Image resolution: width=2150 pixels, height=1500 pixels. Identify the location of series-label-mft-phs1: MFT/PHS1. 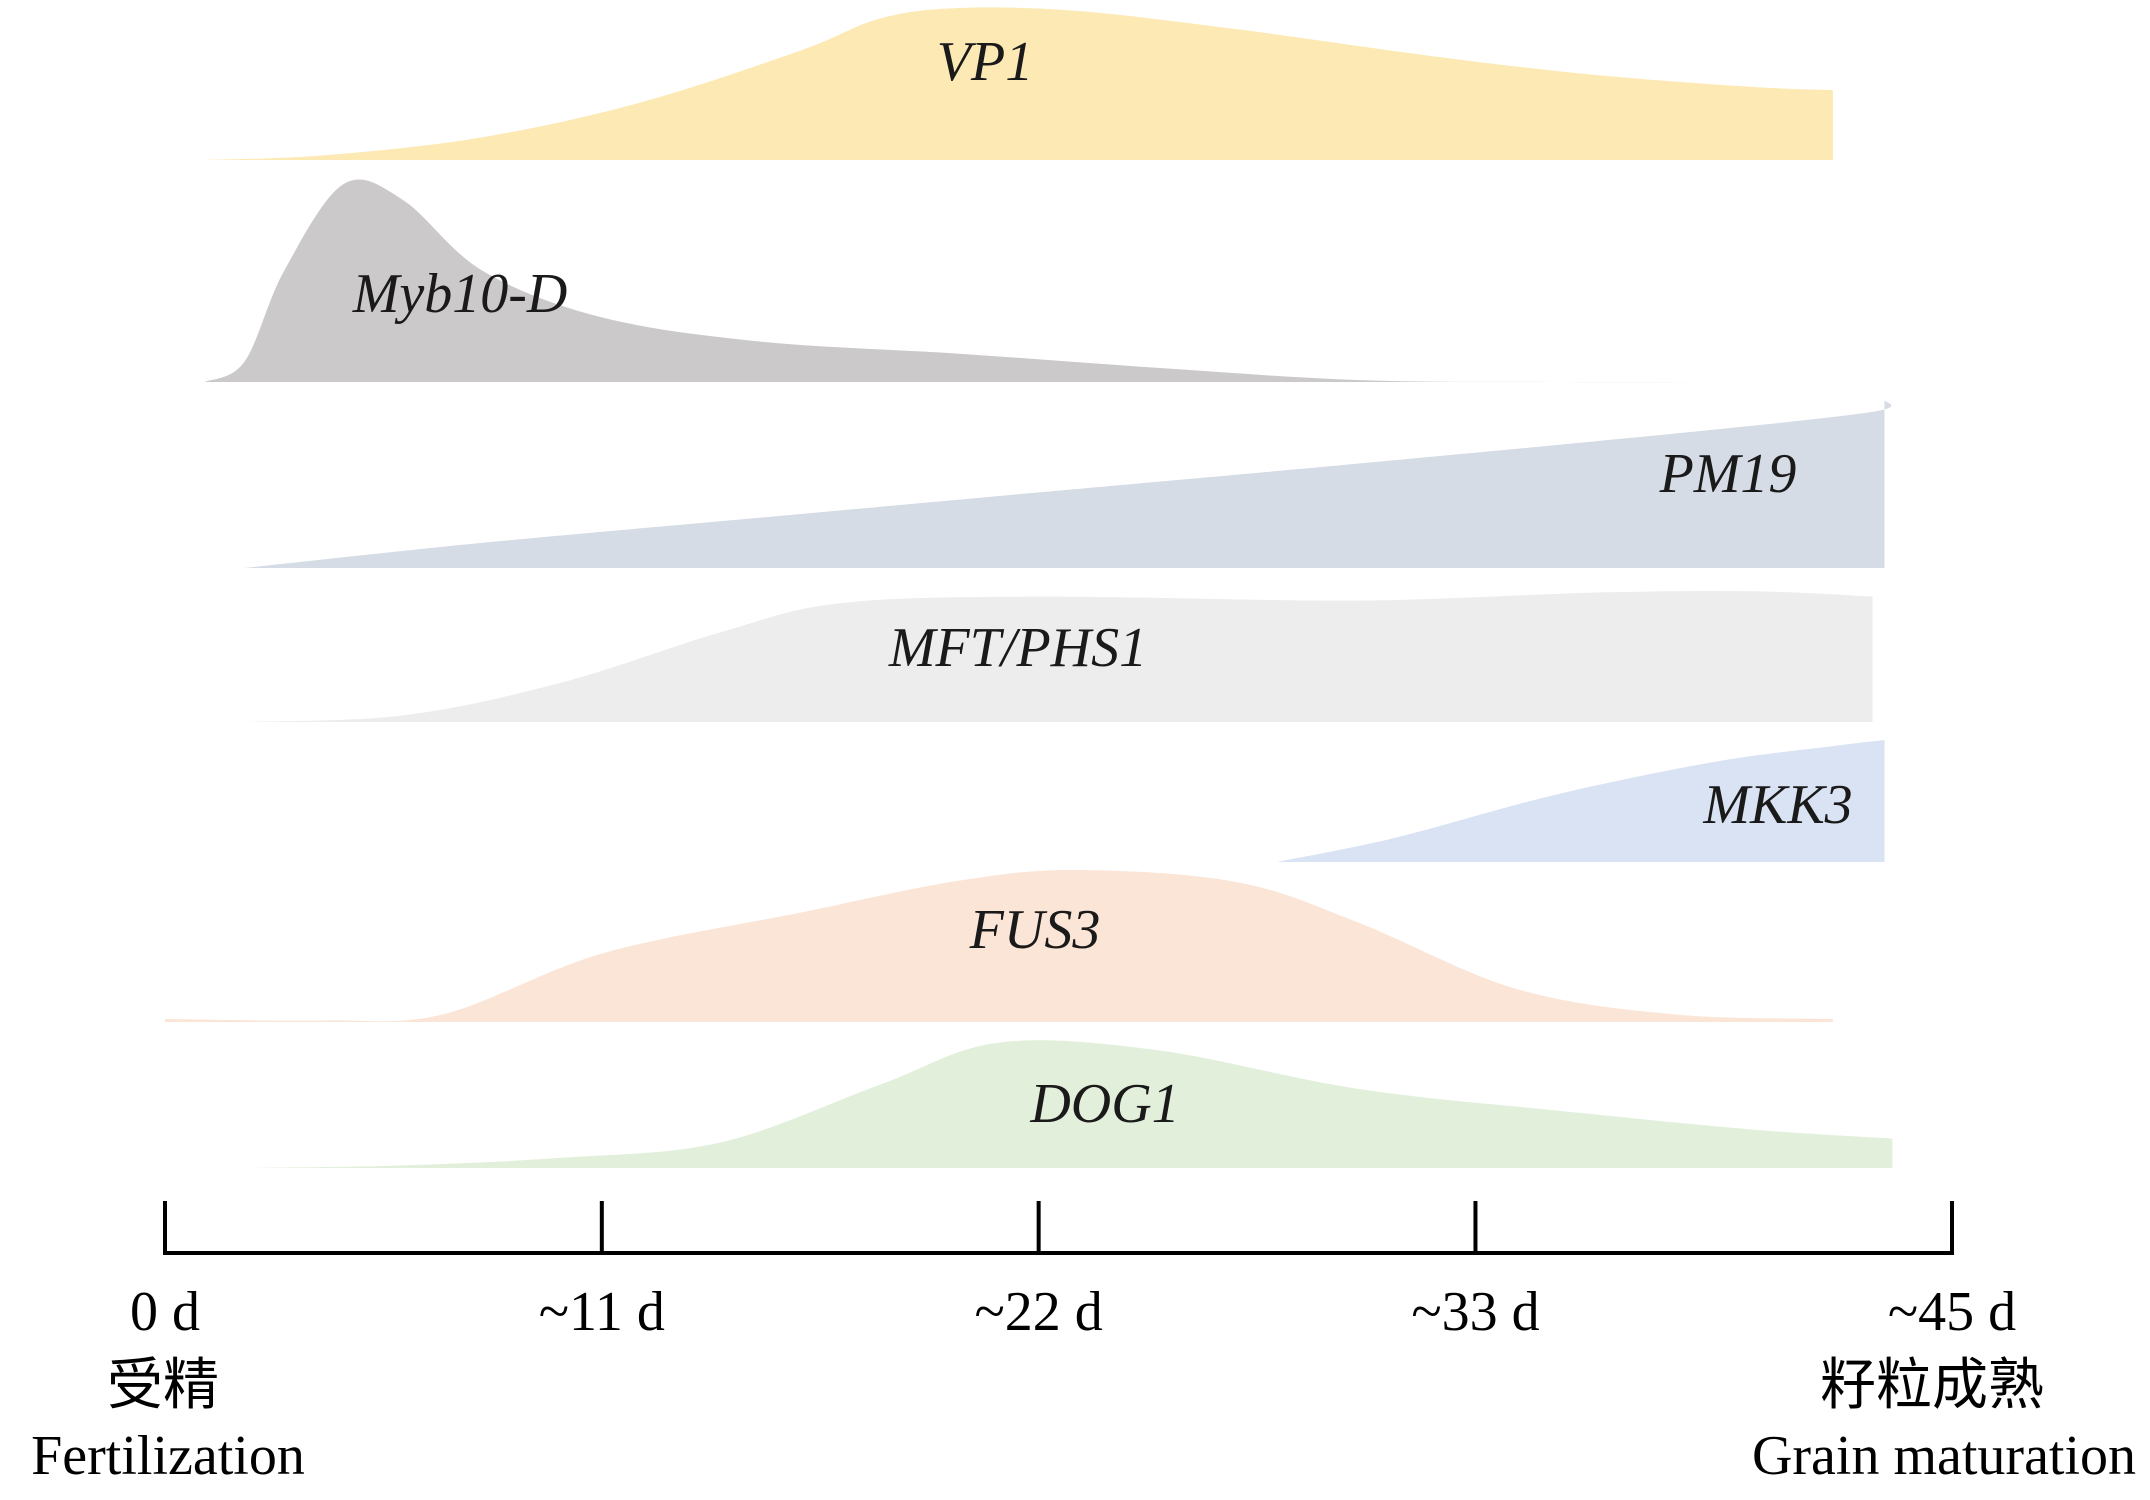
(1017, 648).